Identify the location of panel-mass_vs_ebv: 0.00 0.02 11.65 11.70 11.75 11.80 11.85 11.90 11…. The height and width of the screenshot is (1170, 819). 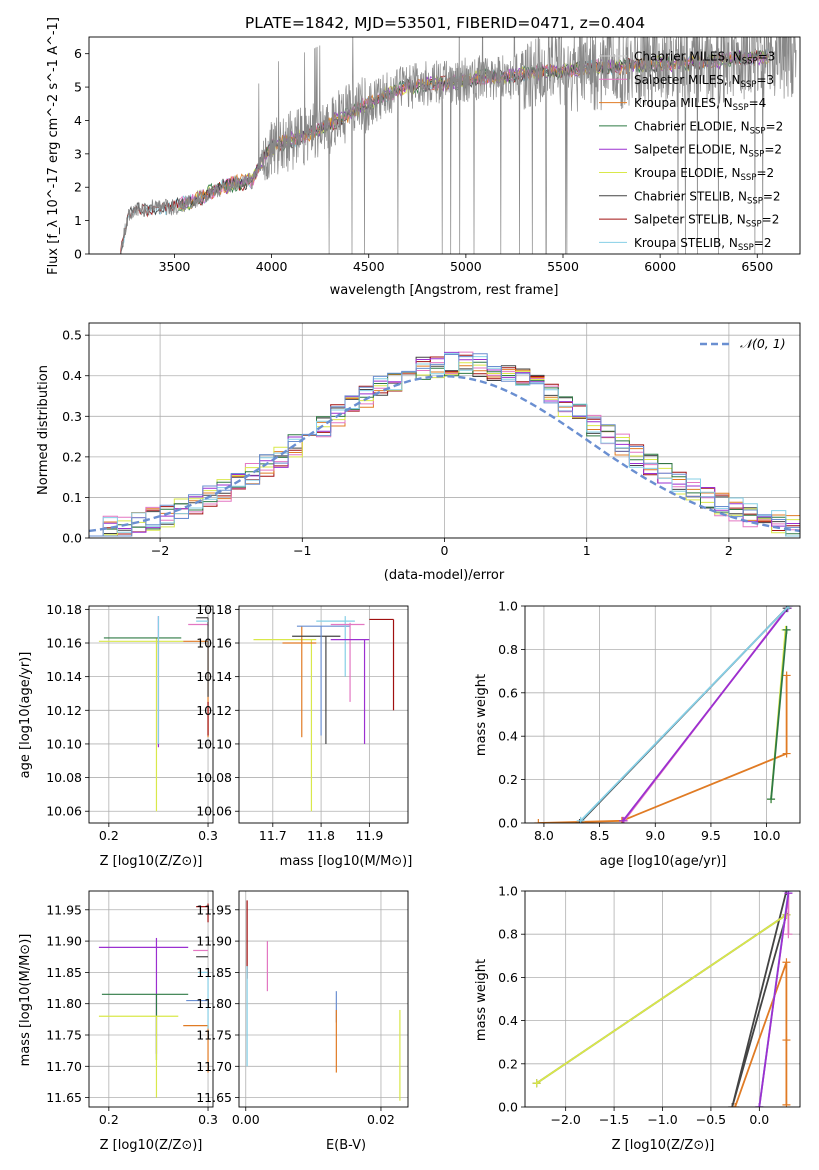
(302, 1021).